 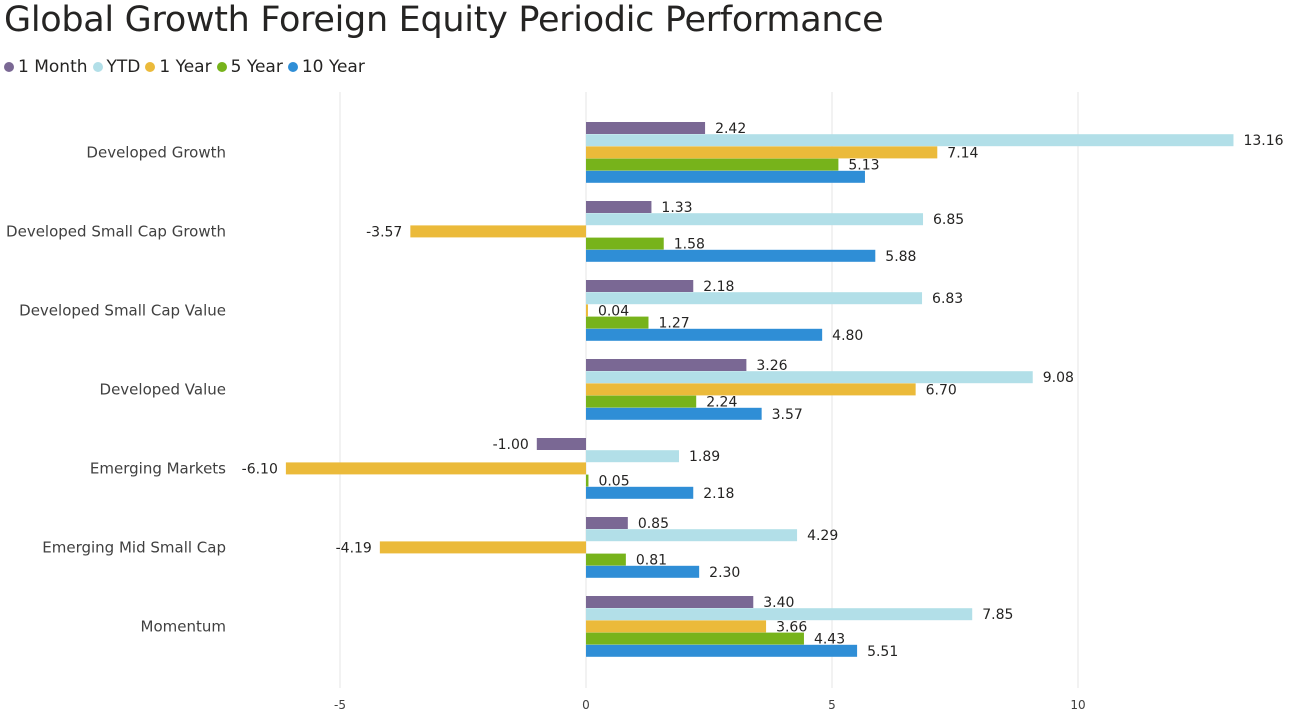 What do you see at coordinates (730, 129) in the screenshot?
I see `data-label: 2.42` at bounding box center [730, 129].